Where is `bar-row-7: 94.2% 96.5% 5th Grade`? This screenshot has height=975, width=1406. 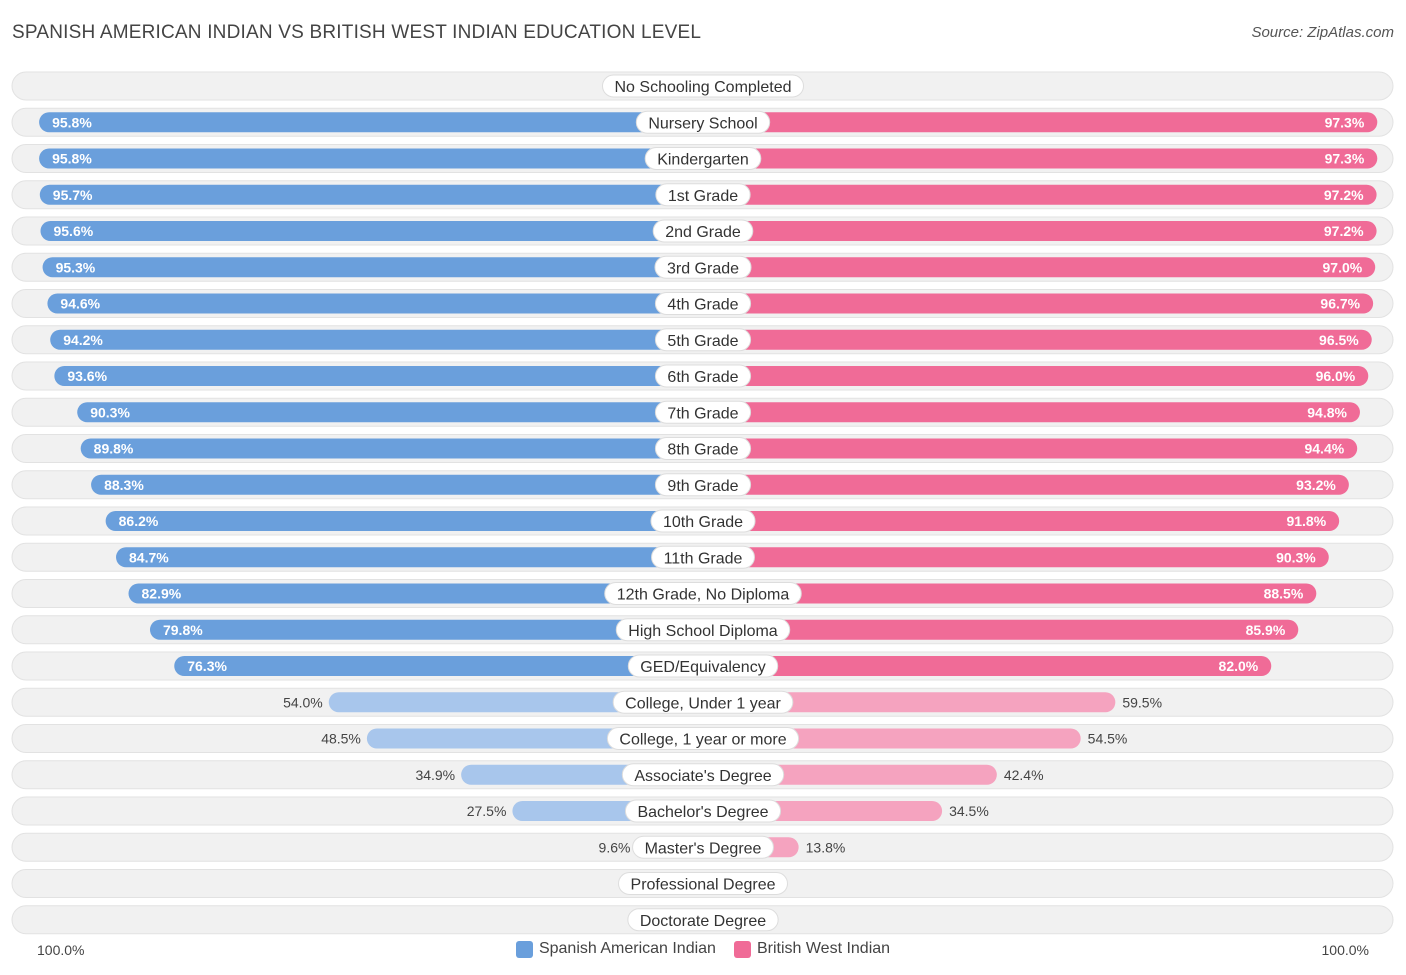
bar-row-7: 94.2% 96.5% 5th Grade is located at coordinates (702, 340).